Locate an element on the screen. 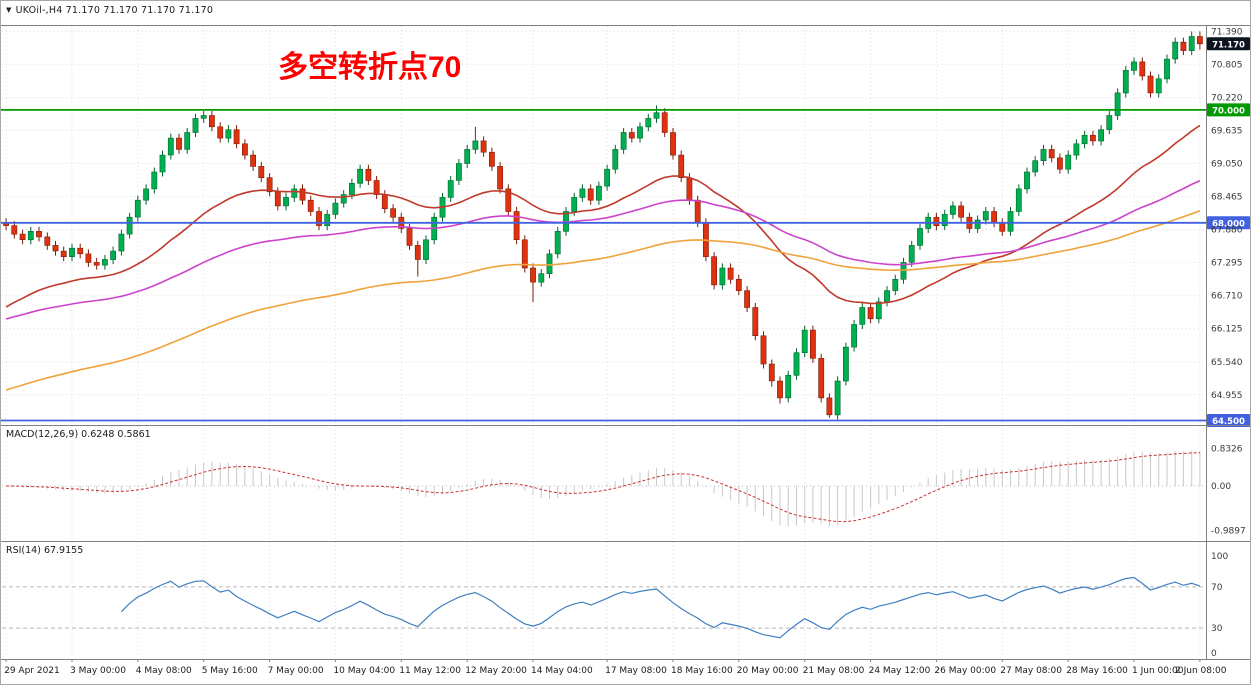 Image resolution: width=1251 pixels, height=685 pixels. price-axis-label: 70.805 is located at coordinates (1227, 65).